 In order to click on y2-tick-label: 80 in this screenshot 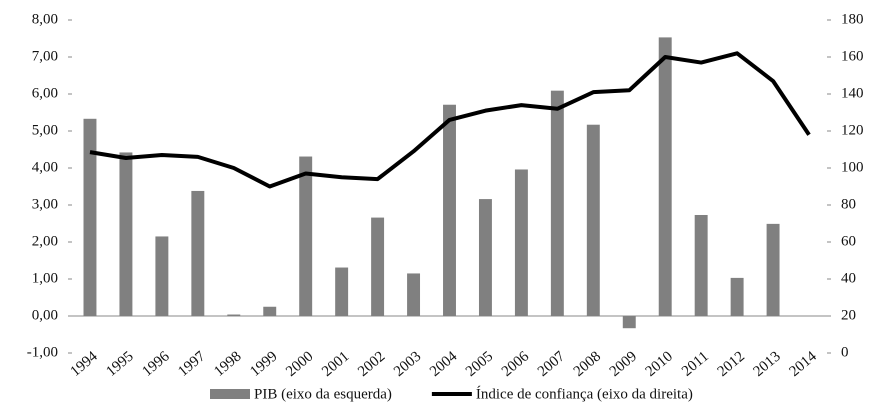, I will do `click(848, 204)`.